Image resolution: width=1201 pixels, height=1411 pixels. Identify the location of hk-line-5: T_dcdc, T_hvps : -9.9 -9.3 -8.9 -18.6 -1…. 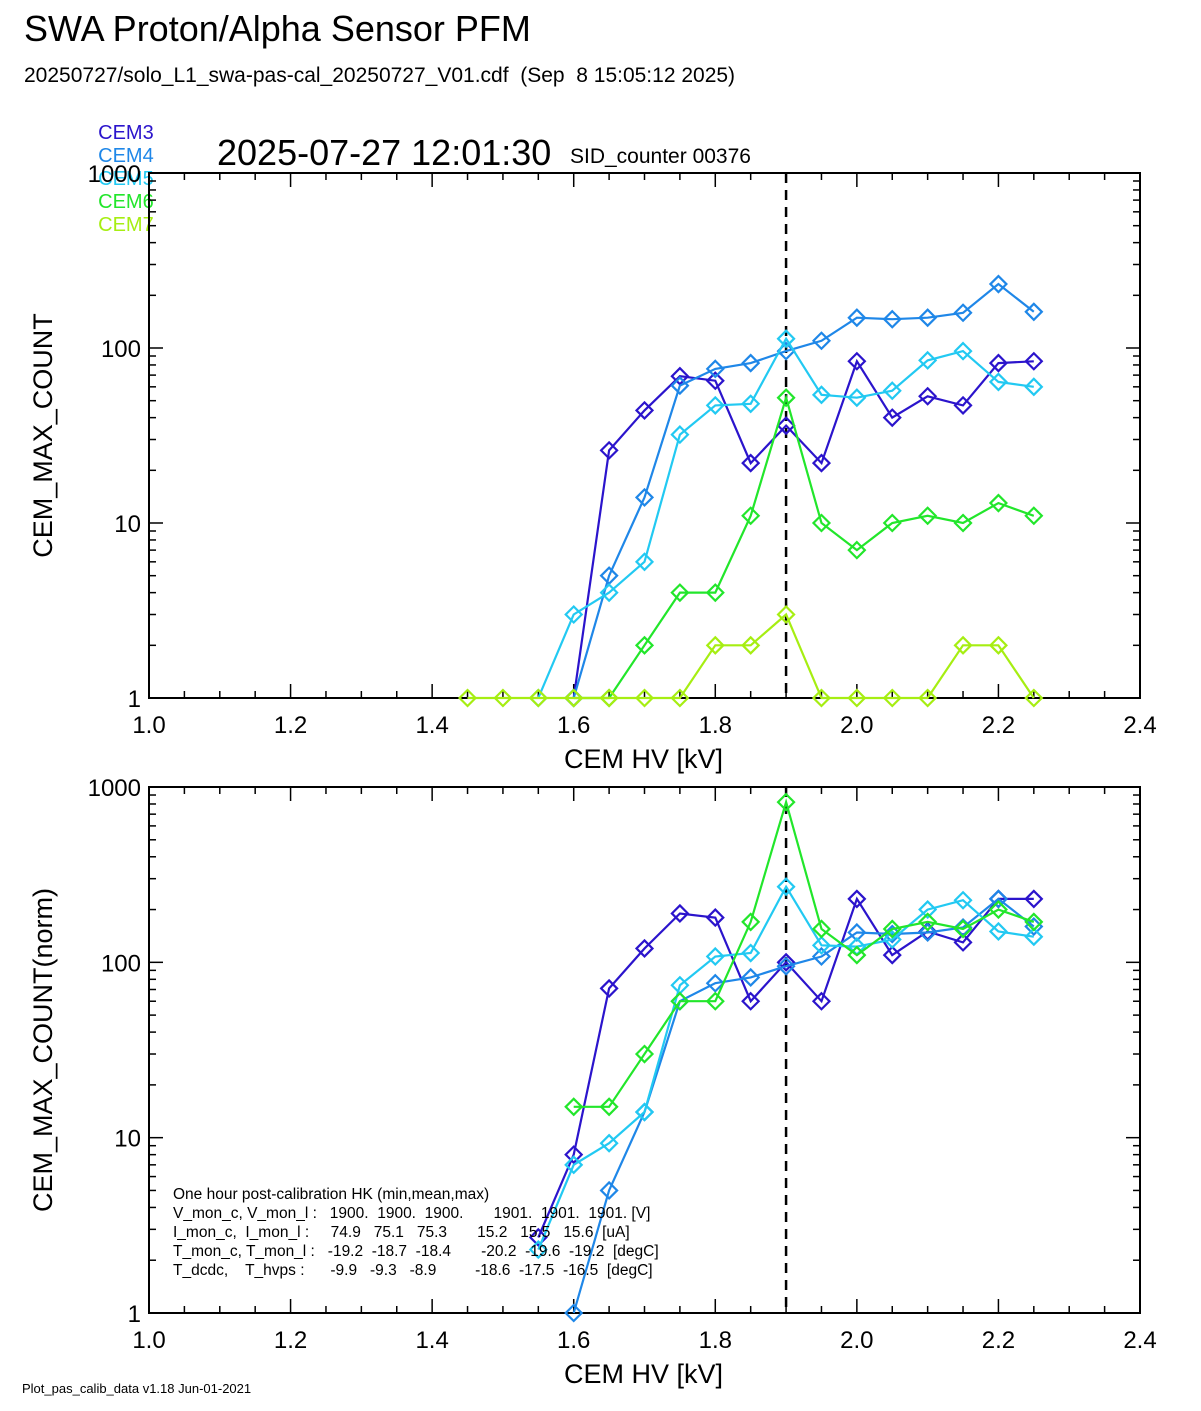
(413, 1270).